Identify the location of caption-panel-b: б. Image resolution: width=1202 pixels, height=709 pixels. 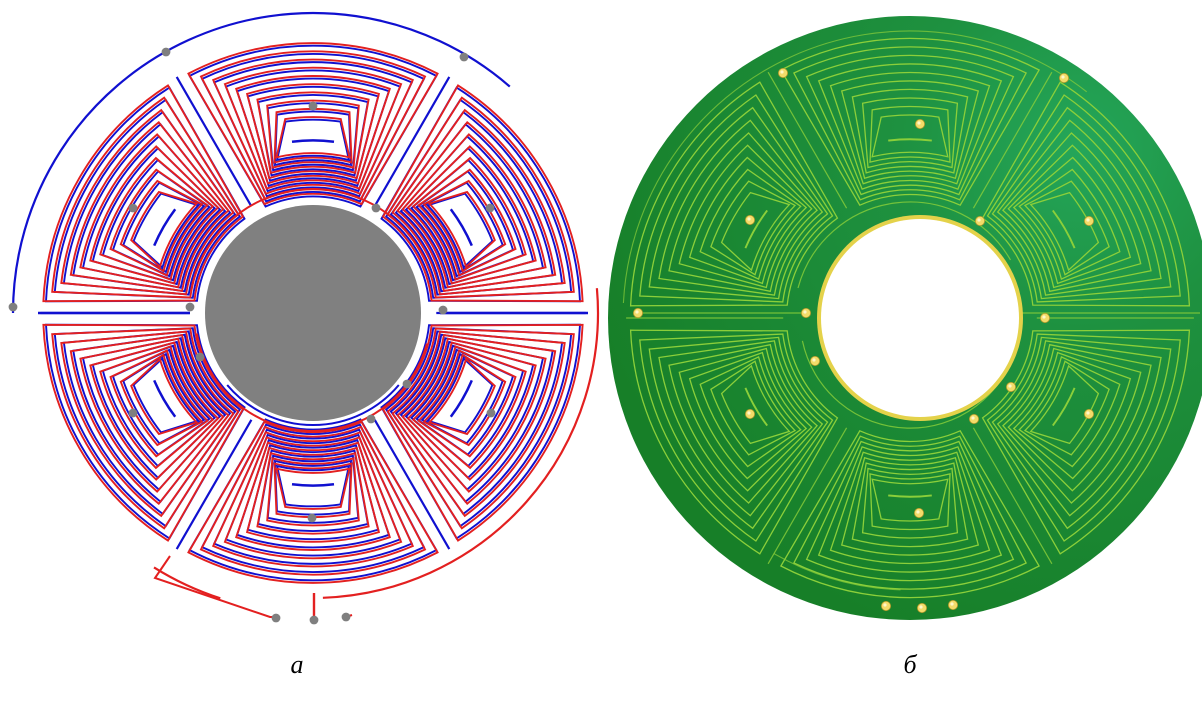
(910, 664).